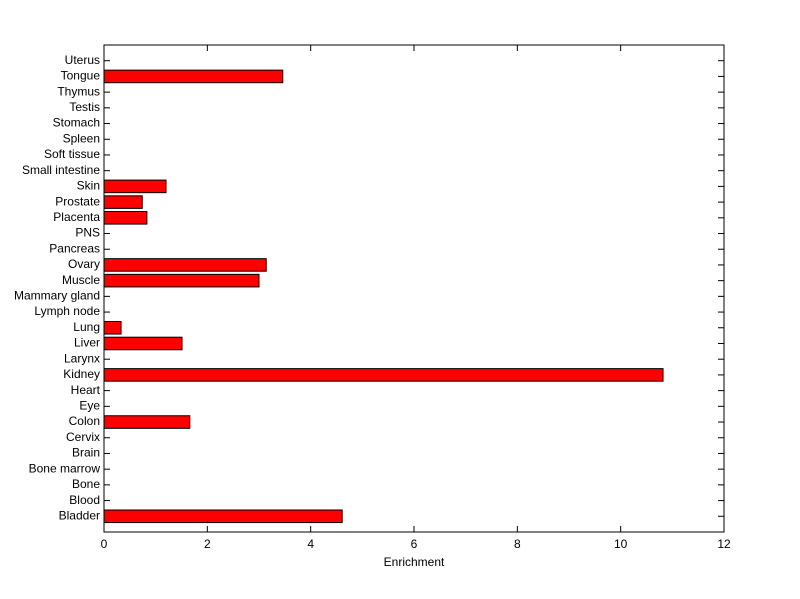 The height and width of the screenshot is (599, 800). Describe the element at coordinates (81, 138) in the screenshot. I see `y-tick-label: Spleen` at that location.